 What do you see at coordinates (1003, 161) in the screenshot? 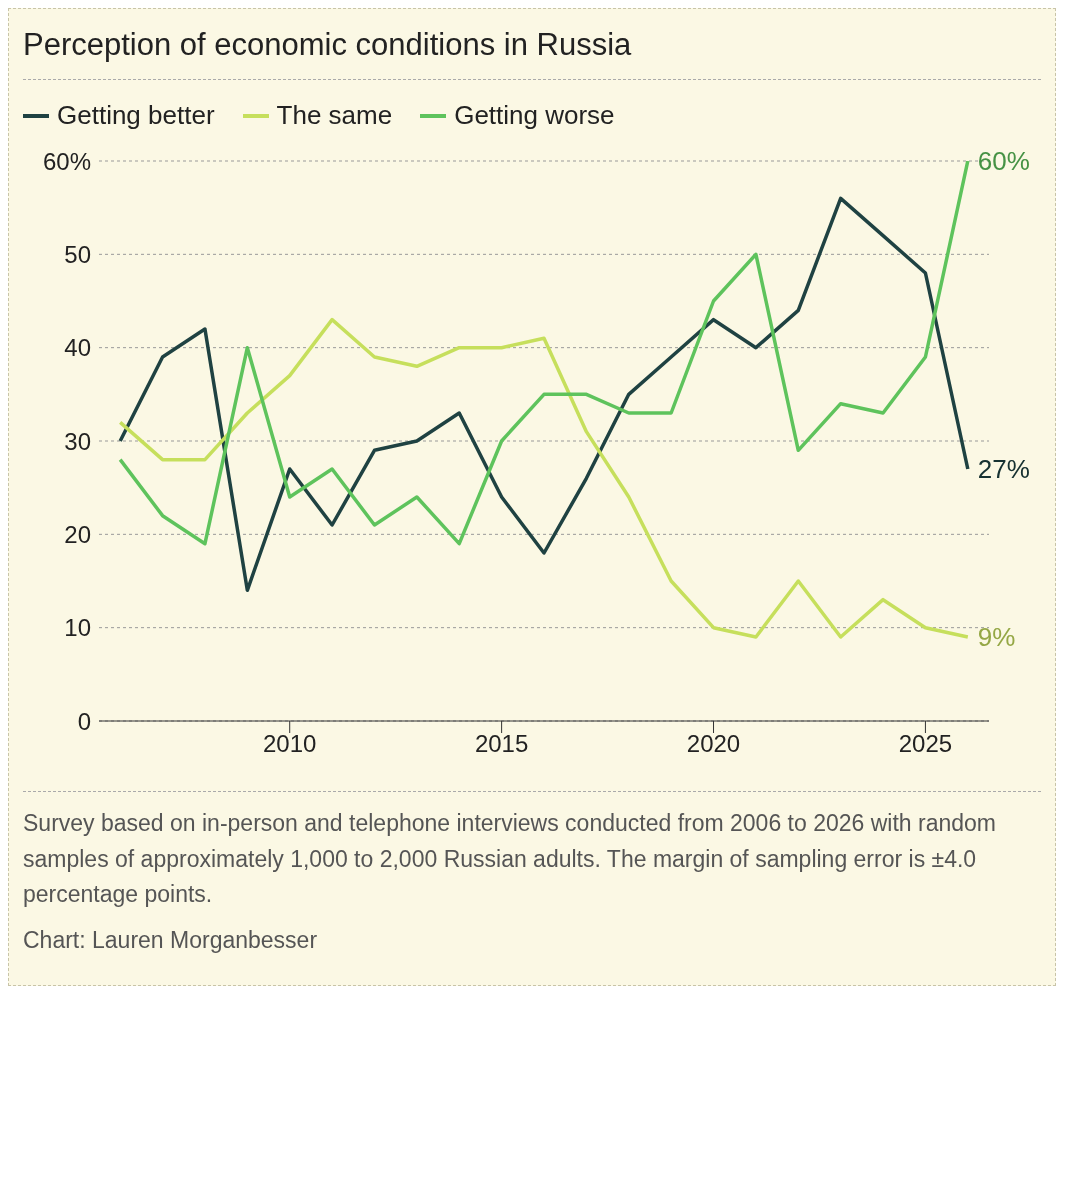
I see `data-label: 60%` at bounding box center [1003, 161].